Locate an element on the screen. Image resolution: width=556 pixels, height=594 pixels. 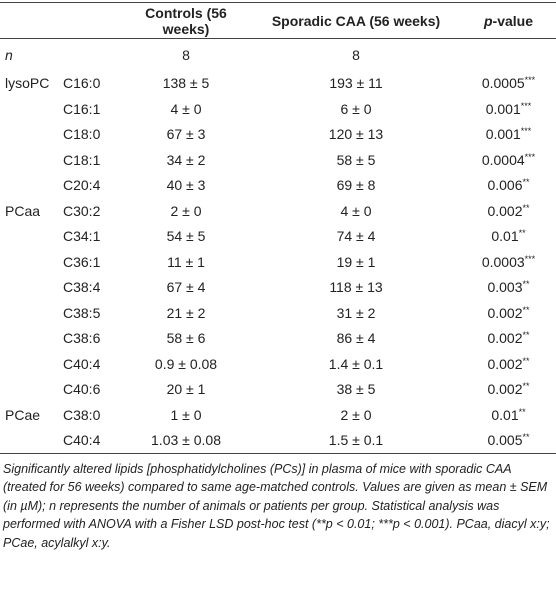
p-value: 0.003 is located at coordinates (505, 287).